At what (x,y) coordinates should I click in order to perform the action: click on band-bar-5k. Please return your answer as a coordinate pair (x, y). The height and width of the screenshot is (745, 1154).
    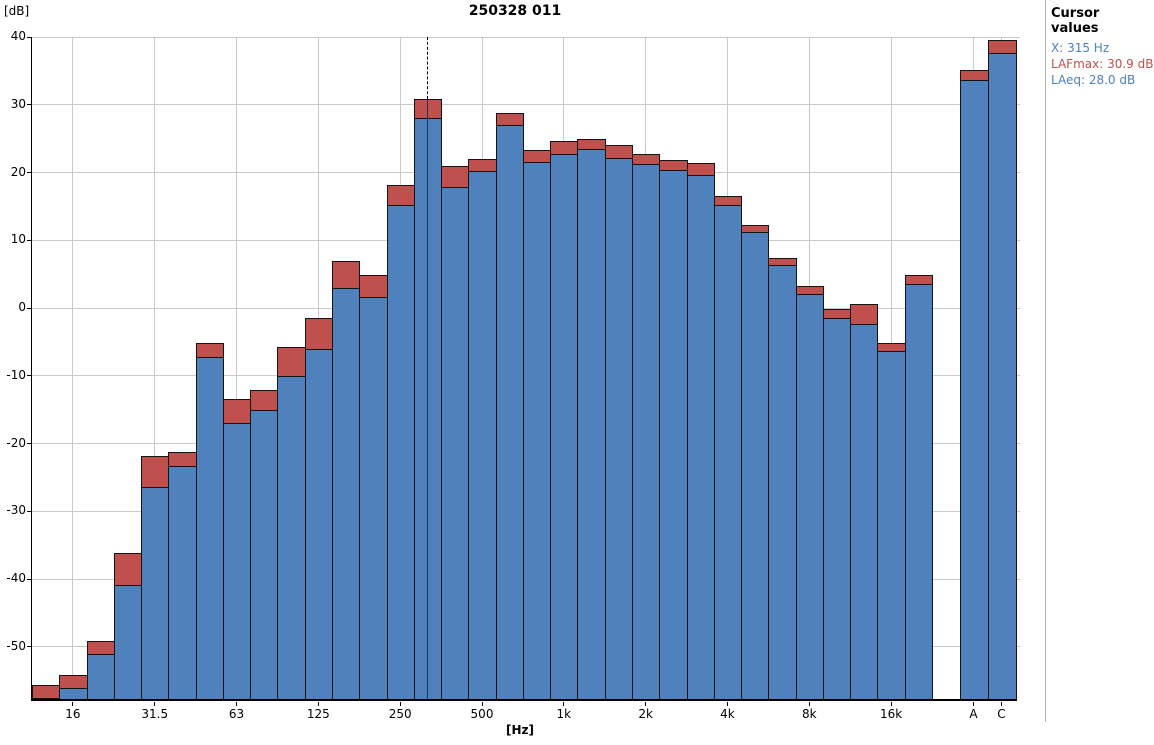
    Looking at the image, I should click on (755, 462).